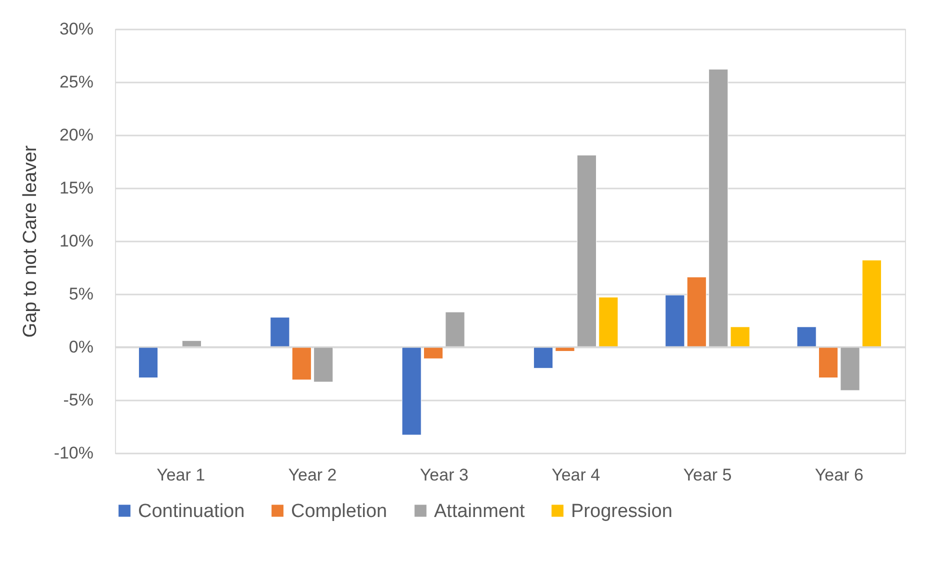 This screenshot has height=584, width=944. I want to click on x-tick-label: Year 6, so click(839, 475).